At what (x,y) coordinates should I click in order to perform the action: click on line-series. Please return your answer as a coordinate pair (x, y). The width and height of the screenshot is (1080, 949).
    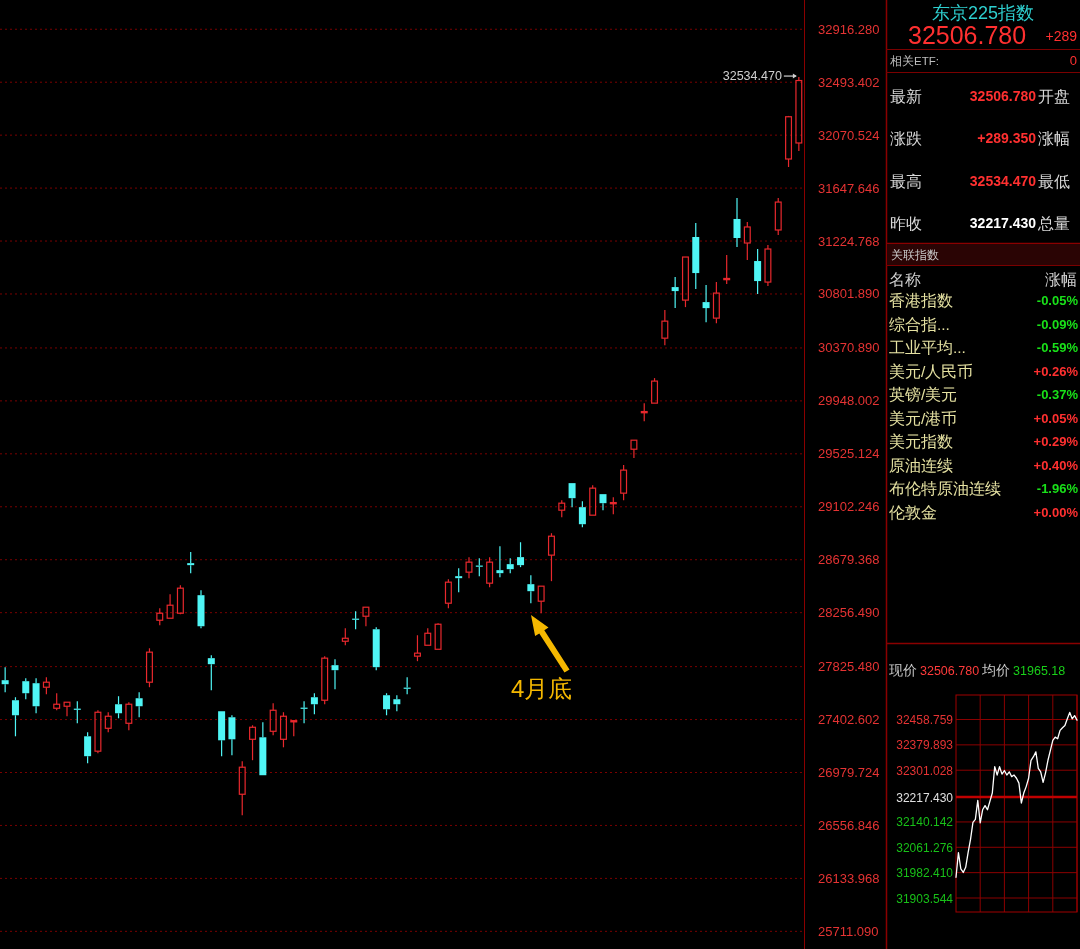
    Looking at the image, I should click on (1016, 794).